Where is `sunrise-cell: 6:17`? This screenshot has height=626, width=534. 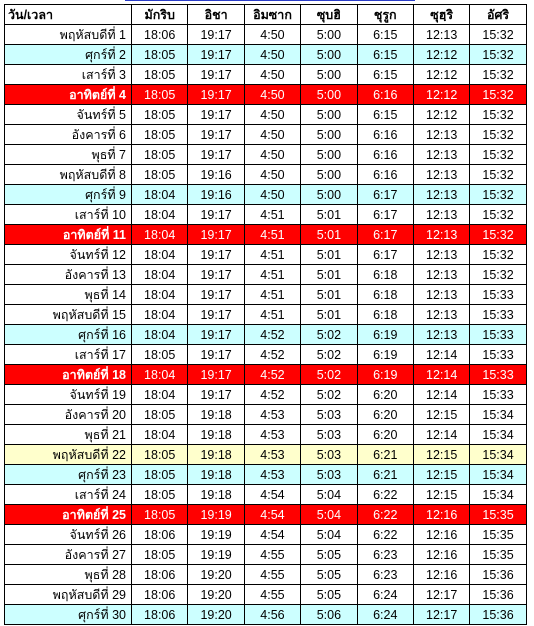
sunrise-cell: 6:17 is located at coordinates (385, 234).